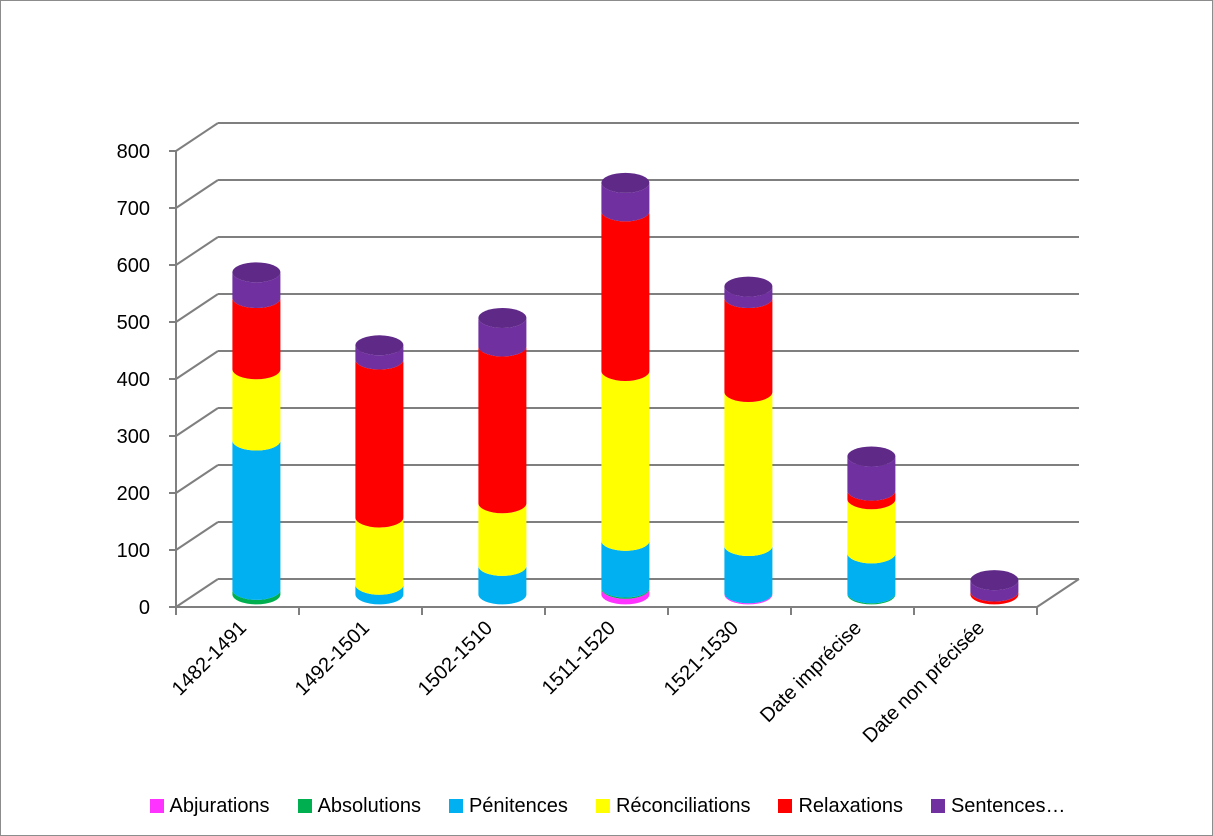 The image size is (1213, 836). Describe the element at coordinates (209, 658) in the screenshot. I see `x-tick-label: 1482-1491` at that location.